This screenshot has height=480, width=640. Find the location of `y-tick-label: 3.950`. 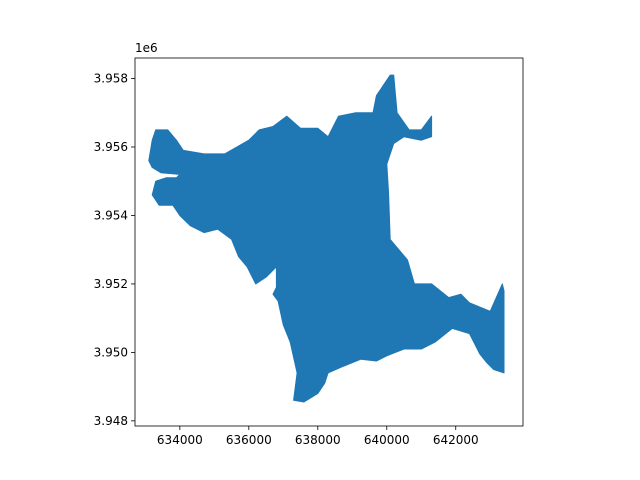

y-tick-label: 3.950 is located at coordinates (111, 352).